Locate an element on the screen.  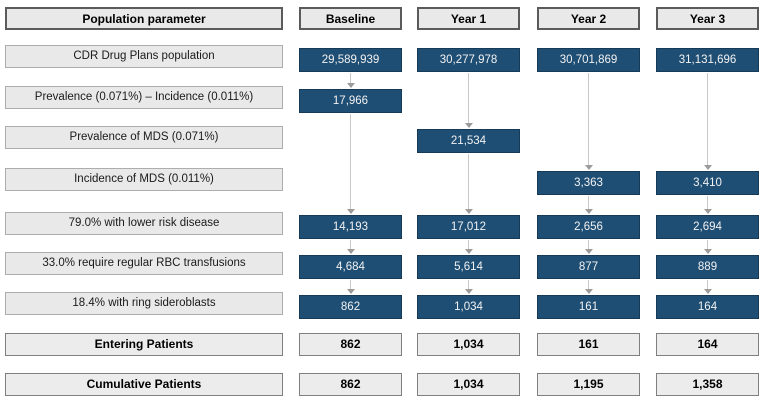
cell-entering-patients-baseline: 862 is located at coordinates (350, 344).